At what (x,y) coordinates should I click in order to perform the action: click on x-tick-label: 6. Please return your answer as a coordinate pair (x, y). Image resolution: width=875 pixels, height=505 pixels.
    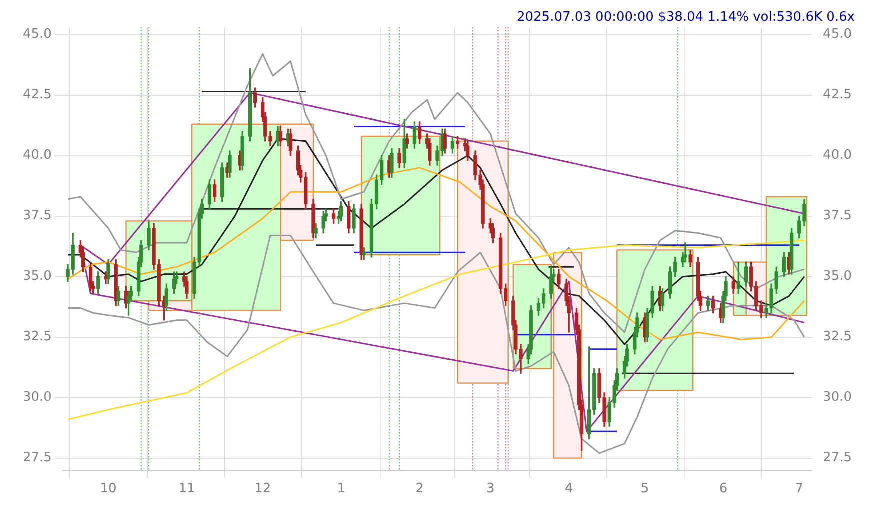
    Looking at the image, I should click on (723, 489).